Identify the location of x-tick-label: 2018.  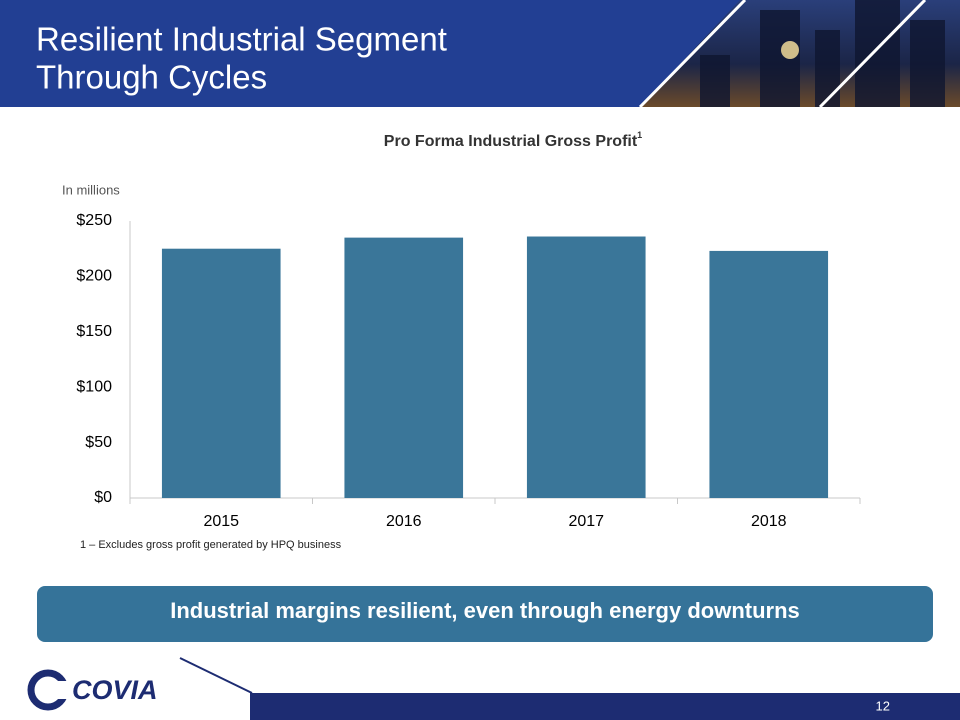
(769, 521).